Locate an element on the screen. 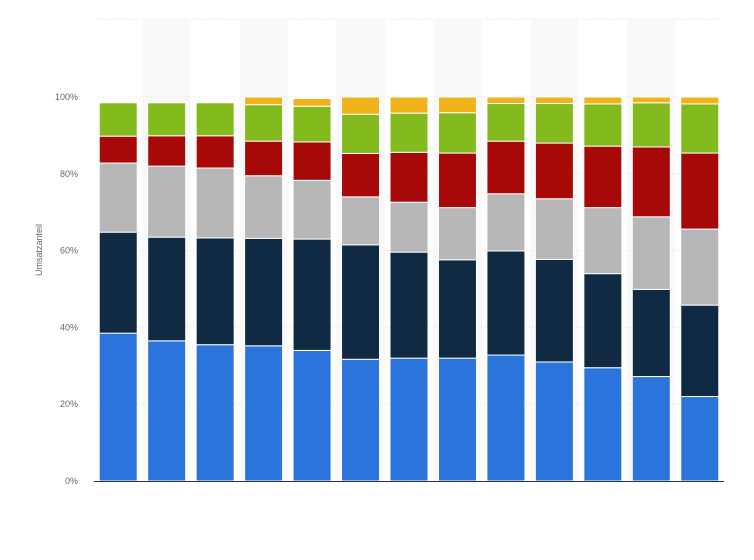 The height and width of the screenshot is (560, 754). y-tick-label: 100% is located at coordinates (66, 97).